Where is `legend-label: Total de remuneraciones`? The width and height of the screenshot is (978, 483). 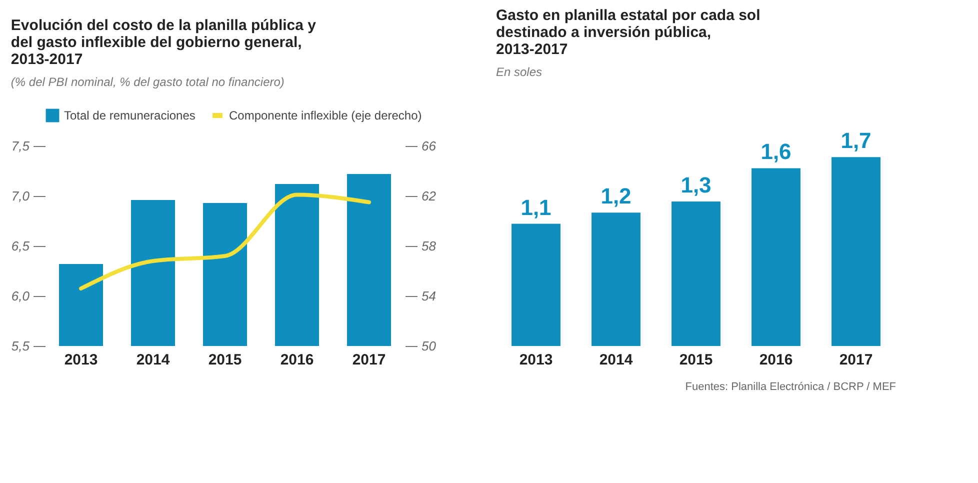 legend-label: Total de remuneraciones is located at coordinates (130, 115).